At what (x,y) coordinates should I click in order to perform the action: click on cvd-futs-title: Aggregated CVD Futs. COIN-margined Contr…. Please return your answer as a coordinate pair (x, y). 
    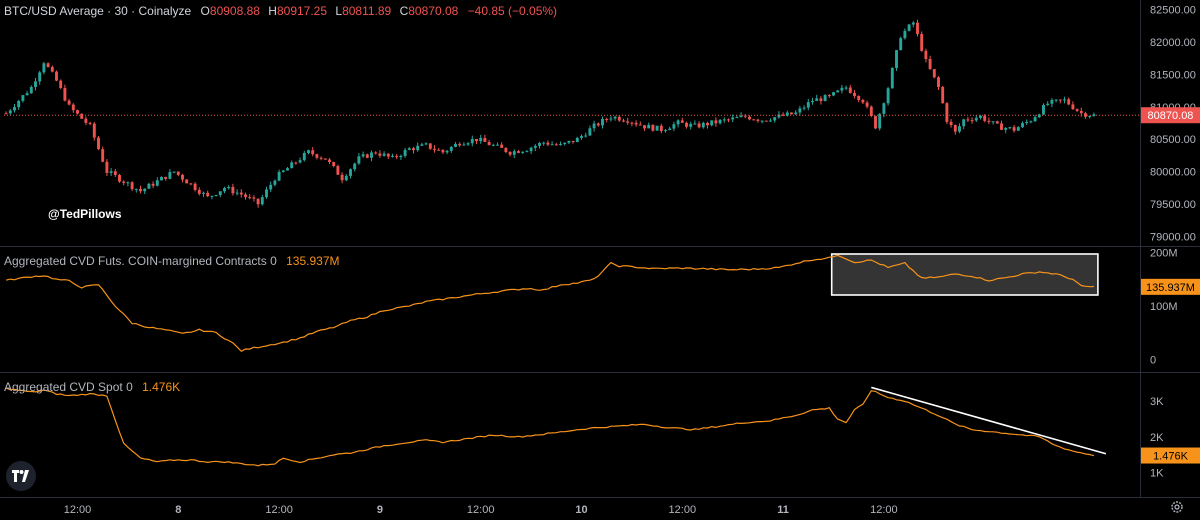
    Looking at the image, I should click on (140, 261).